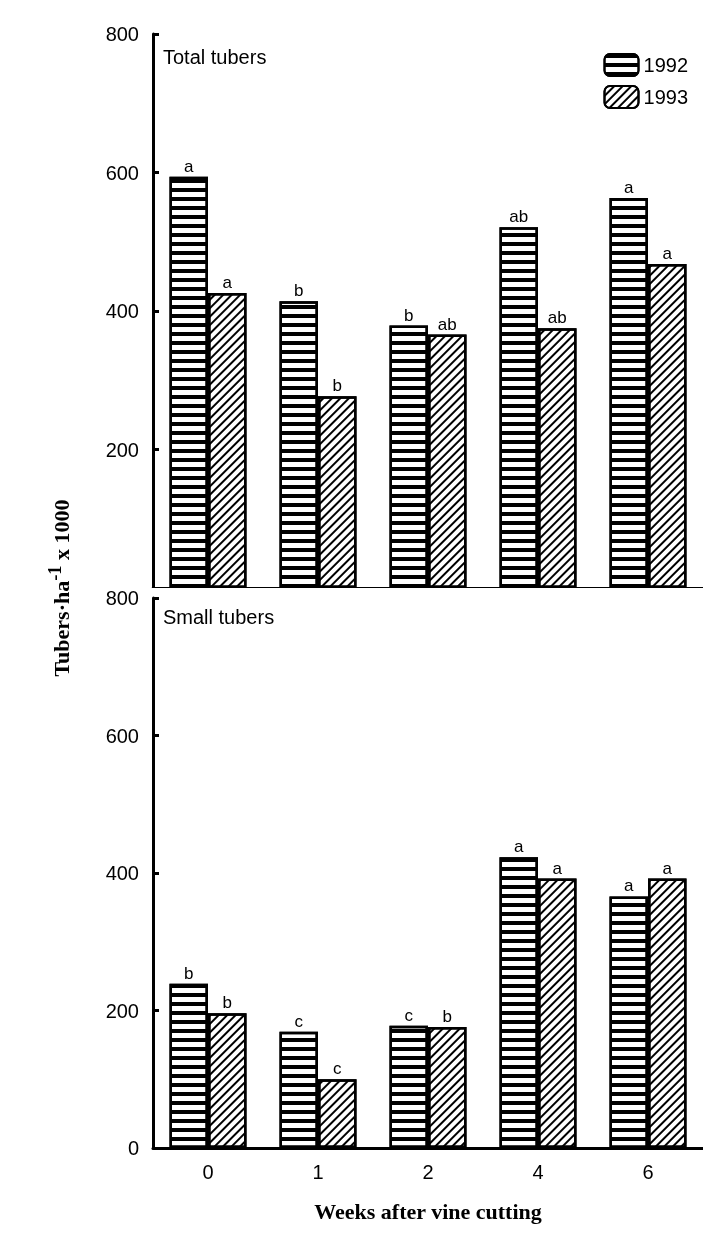 This screenshot has width=711, height=1249. I want to click on x-tick-label: 6, so click(648, 1172).